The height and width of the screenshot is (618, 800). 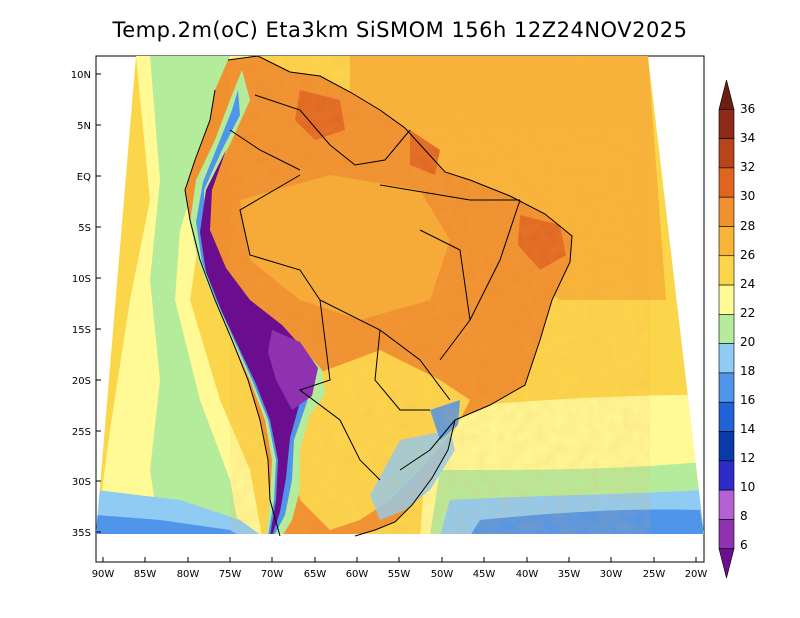 I want to click on colorbar-label: 30, so click(x=747, y=196).